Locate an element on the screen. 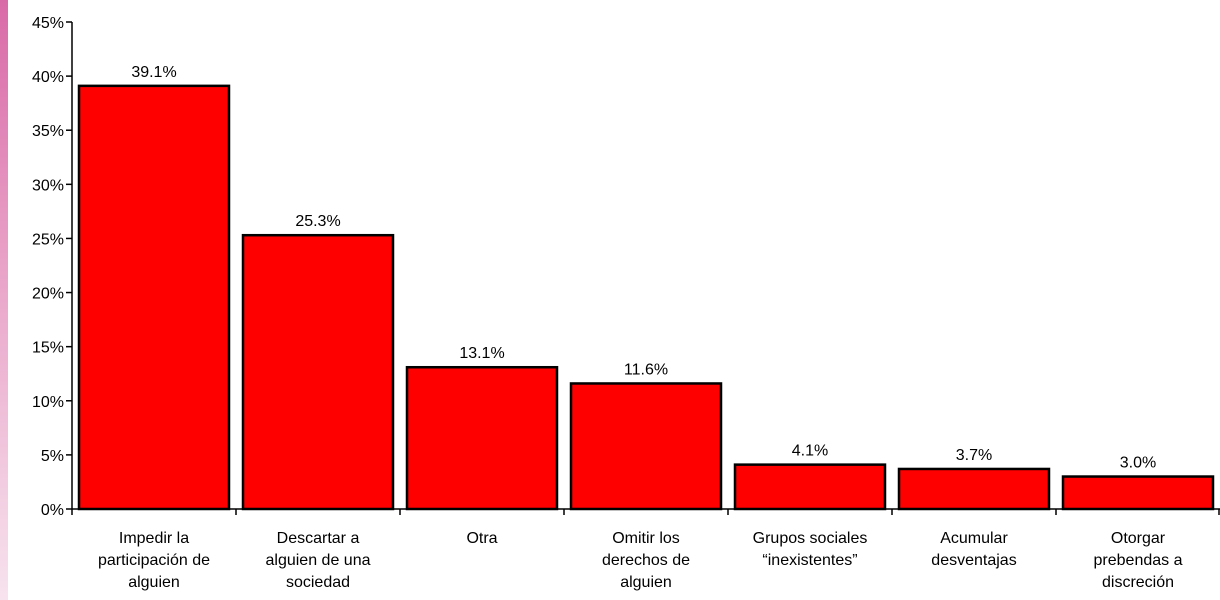  x-tick-label-line: Descartar a is located at coordinates (318, 538).